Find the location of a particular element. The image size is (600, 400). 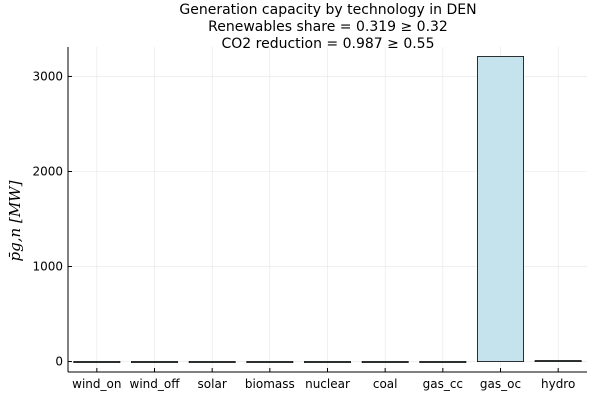

x-tick-label: hydro is located at coordinates (558, 384).